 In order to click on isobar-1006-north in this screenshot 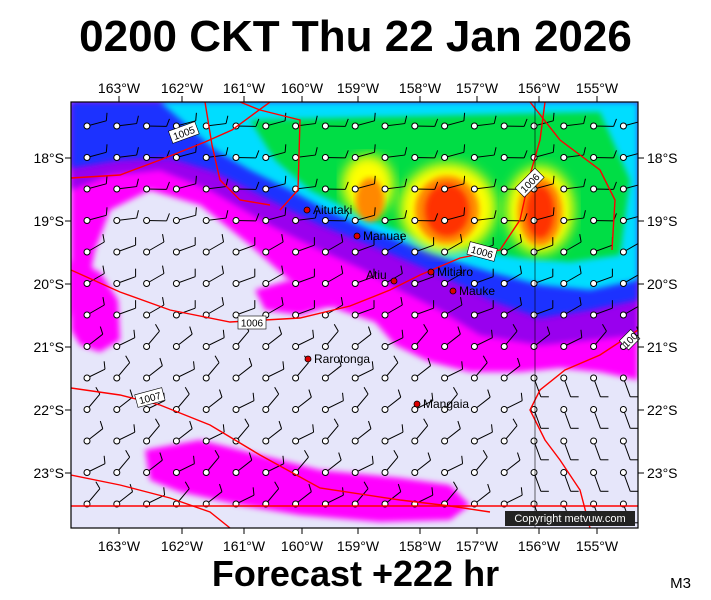, I will do `click(270, 156)`.